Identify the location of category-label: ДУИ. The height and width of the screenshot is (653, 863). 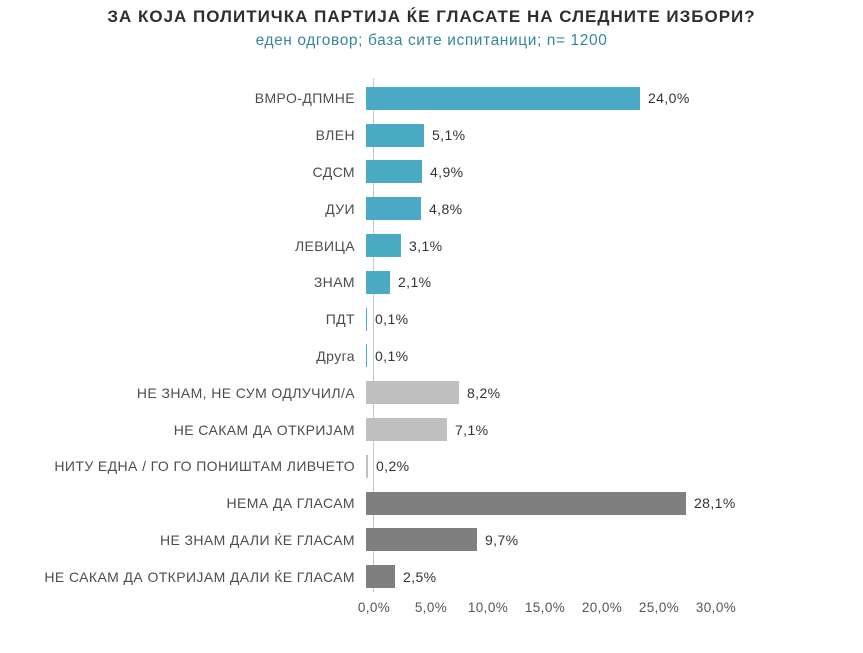
(340, 208).